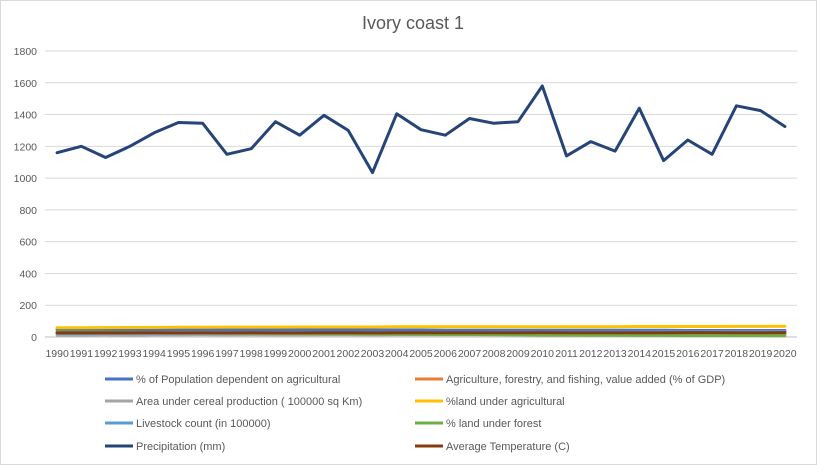 The image size is (817, 466). I want to click on x-tick-label: 1994, so click(154, 354).